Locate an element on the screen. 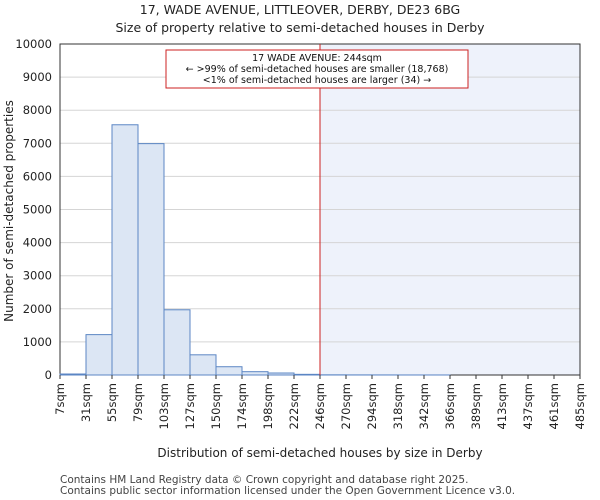  y-tick-label: 8000 is located at coordinates (37, 110).